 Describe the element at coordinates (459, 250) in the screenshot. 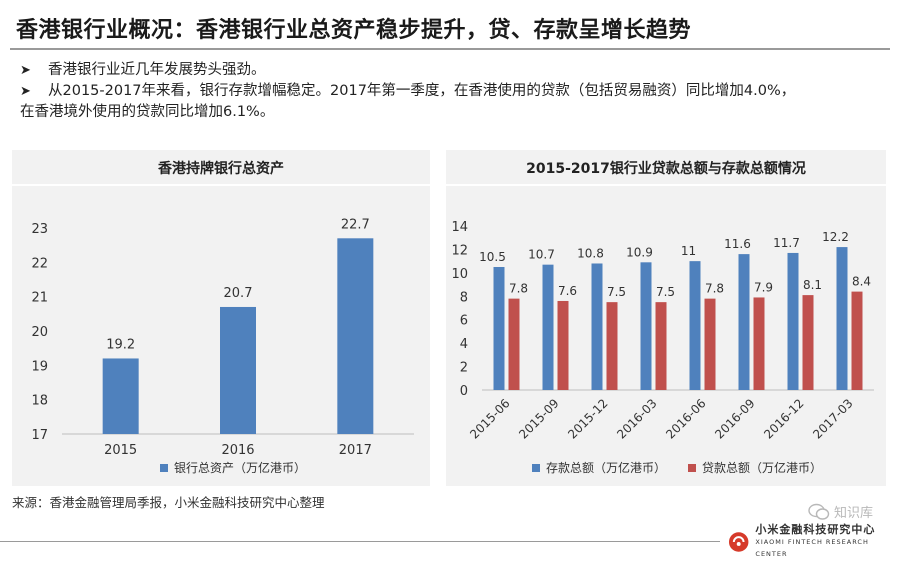

I see `y-tick-label: 12` at that location.